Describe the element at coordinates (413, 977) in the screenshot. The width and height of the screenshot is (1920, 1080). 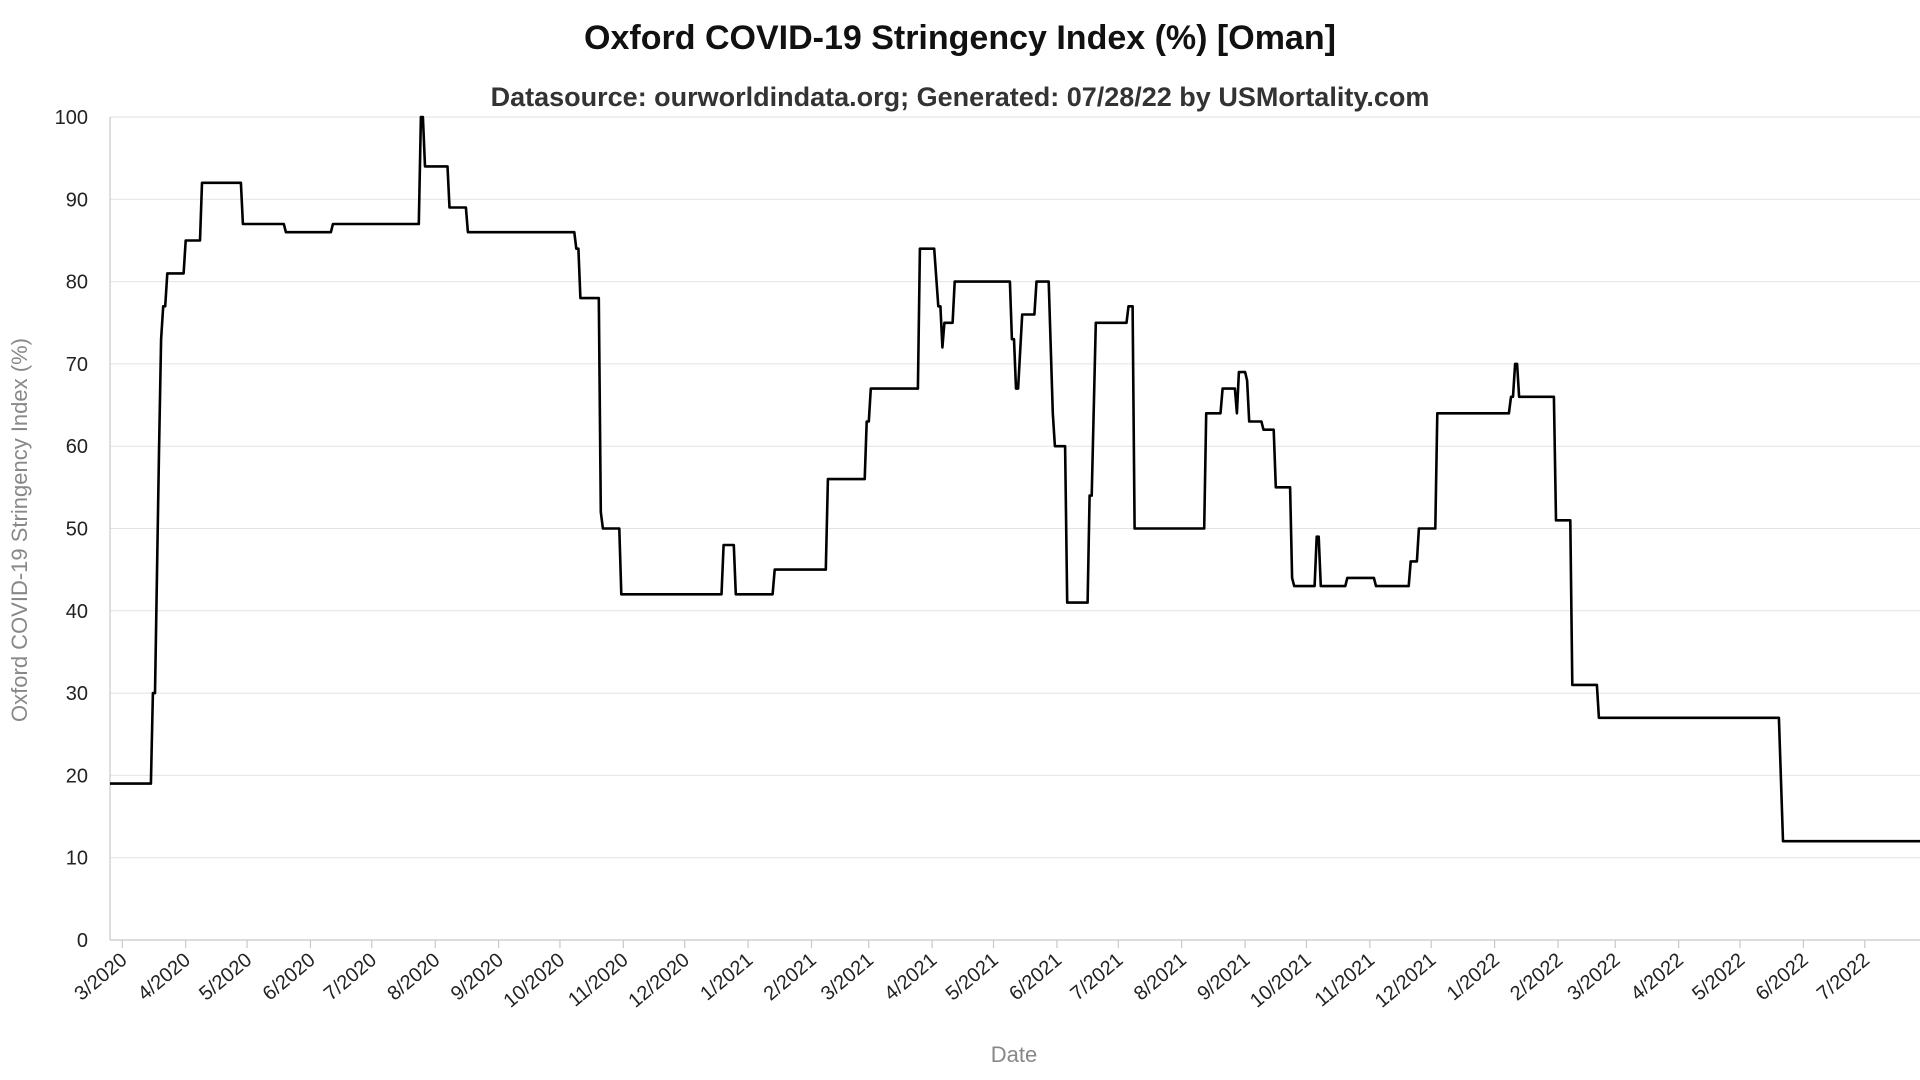
I see `x-tick-label: 8/2020` at that location.